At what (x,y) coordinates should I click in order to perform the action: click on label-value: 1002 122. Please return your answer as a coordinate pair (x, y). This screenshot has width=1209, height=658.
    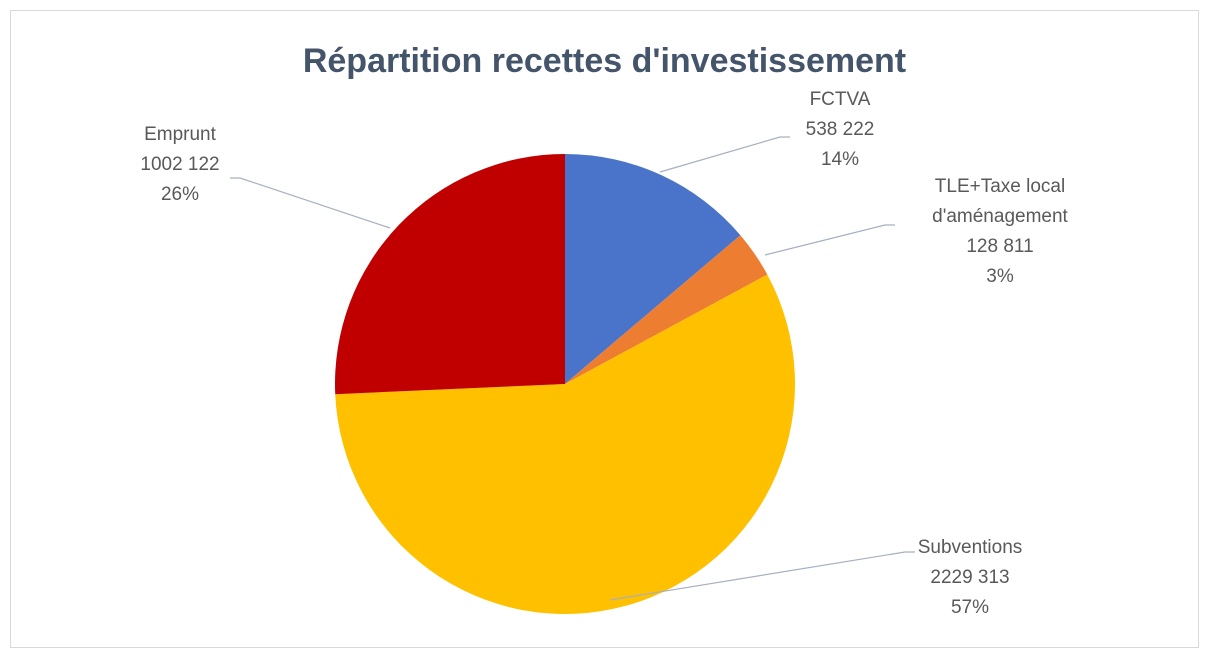
    Looking at the image, I should click on (180, 164).